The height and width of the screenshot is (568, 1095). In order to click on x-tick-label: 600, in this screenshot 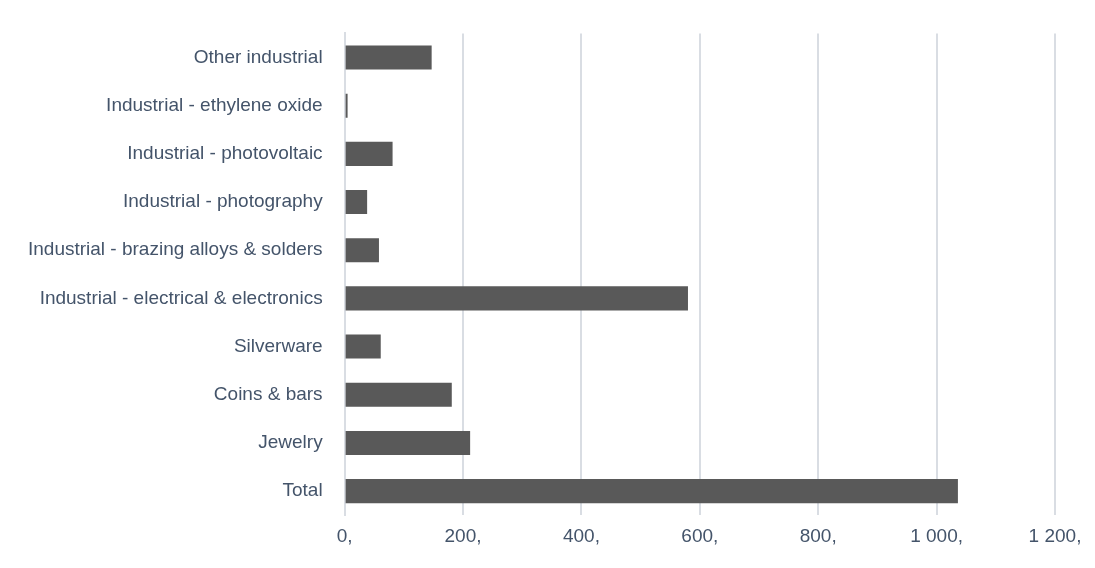, I will do `click(700, 535)`.